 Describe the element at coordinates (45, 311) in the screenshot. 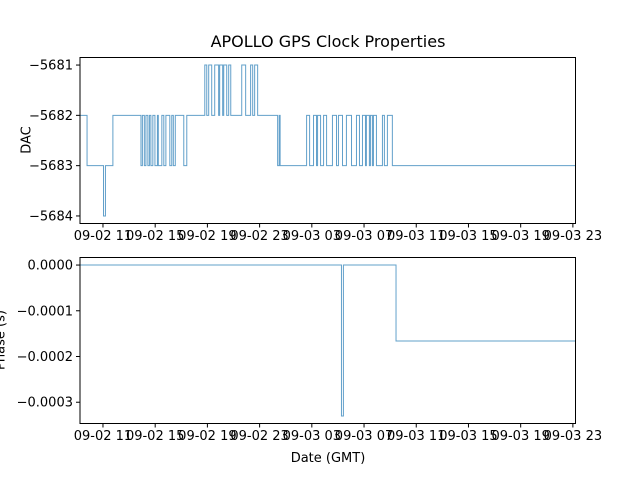

I see `y-tick-label: −0.0001` at that location.